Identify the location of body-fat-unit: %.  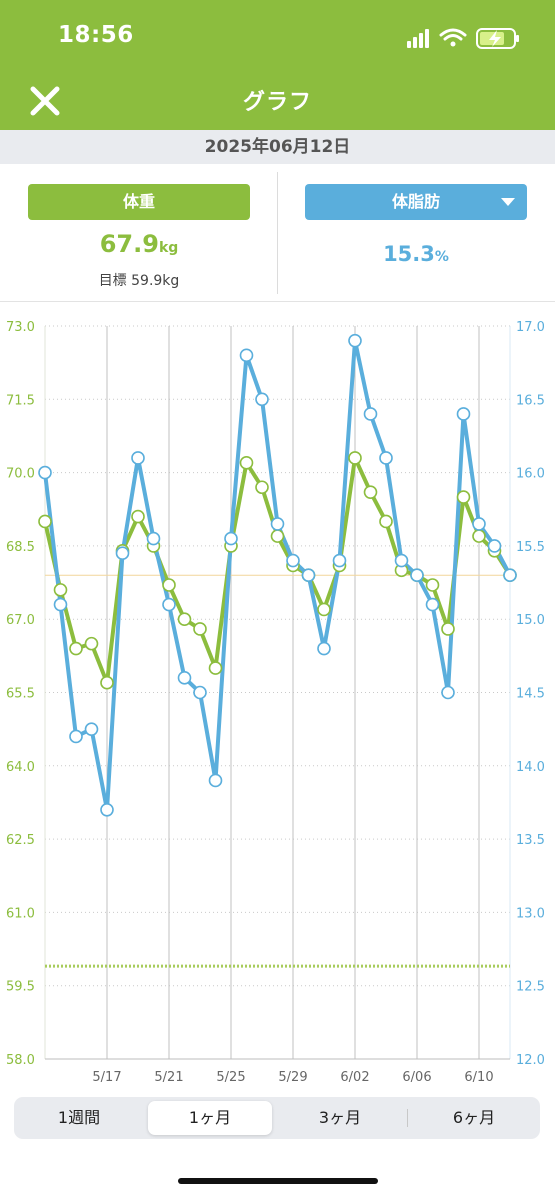
(441, 257).